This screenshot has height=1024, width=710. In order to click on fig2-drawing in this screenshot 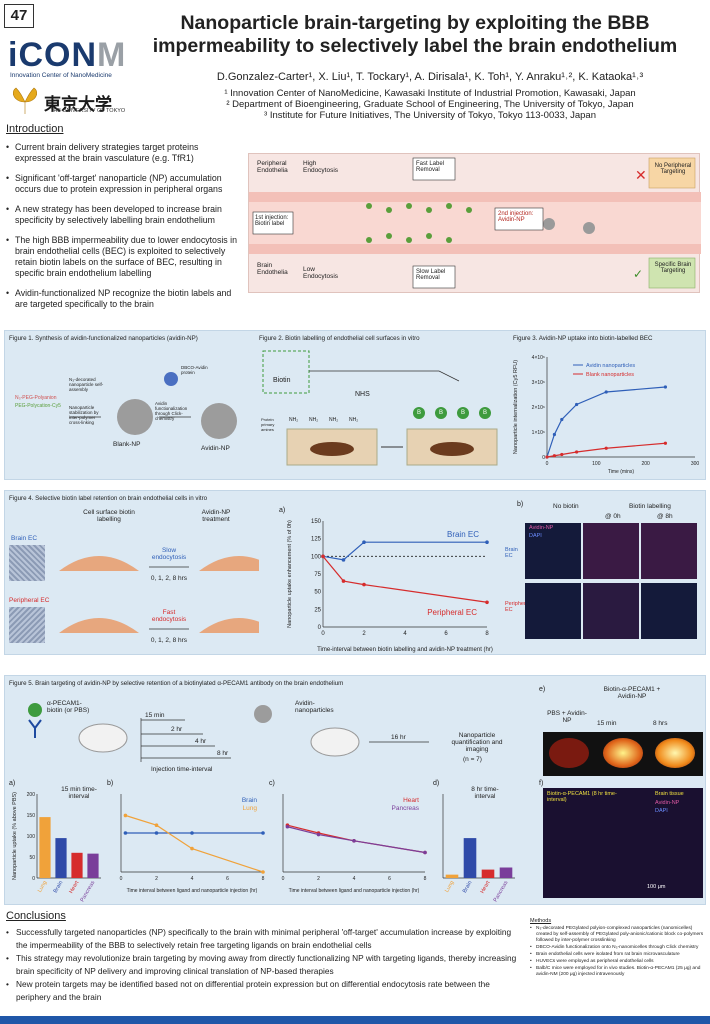, I will do `click(380, 408)`.